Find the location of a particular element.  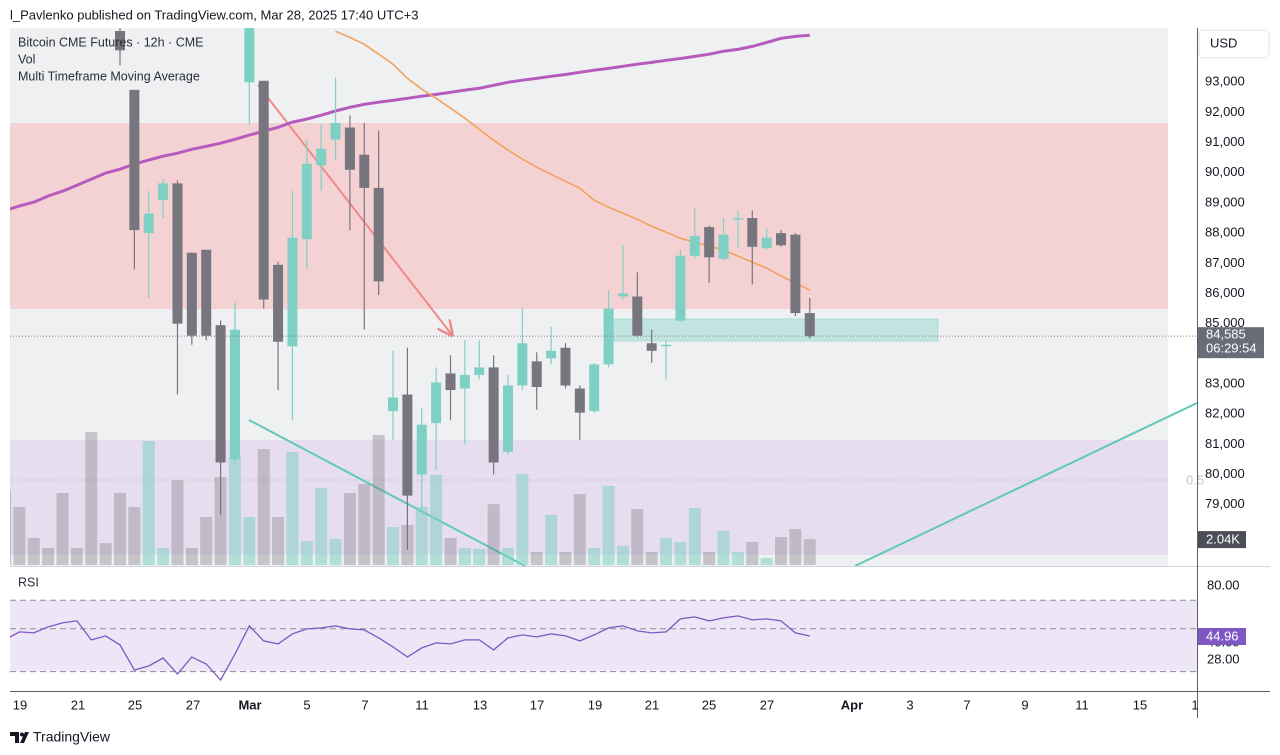

rsi-band is located at coordinates (603, 636).